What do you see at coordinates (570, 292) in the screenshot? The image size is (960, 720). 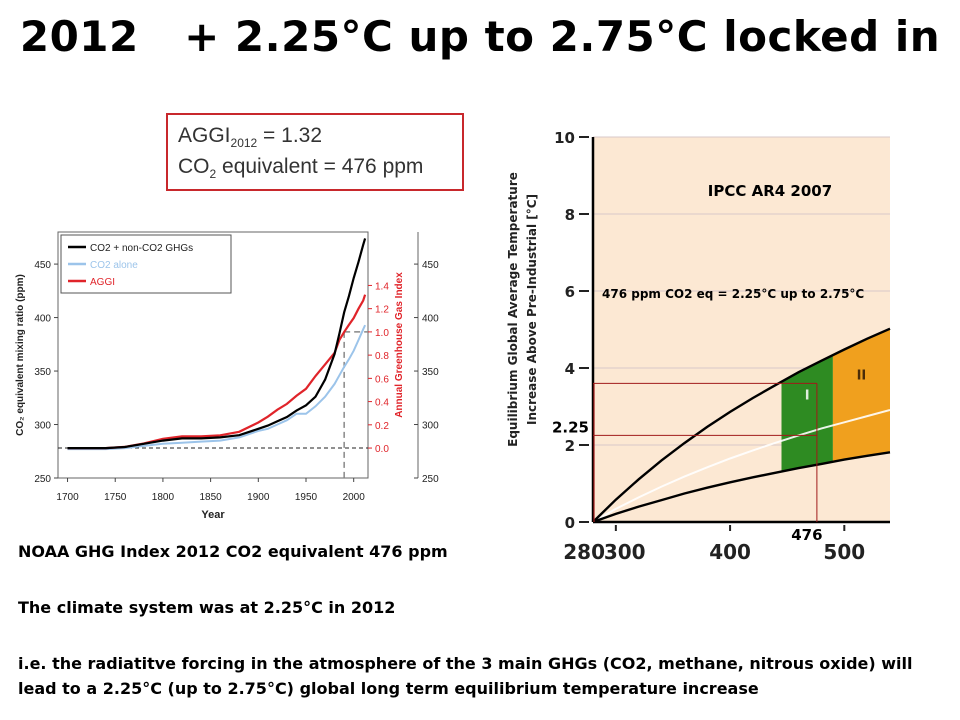 I see `y-tick-label-6: 6` at bounding box center [570, 292].